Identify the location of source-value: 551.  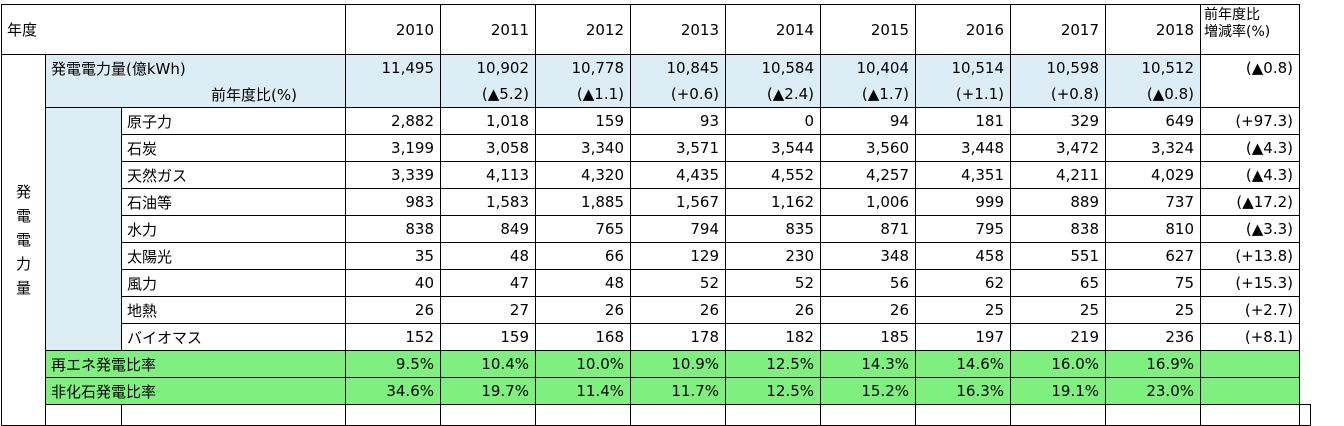
(1058, 256).